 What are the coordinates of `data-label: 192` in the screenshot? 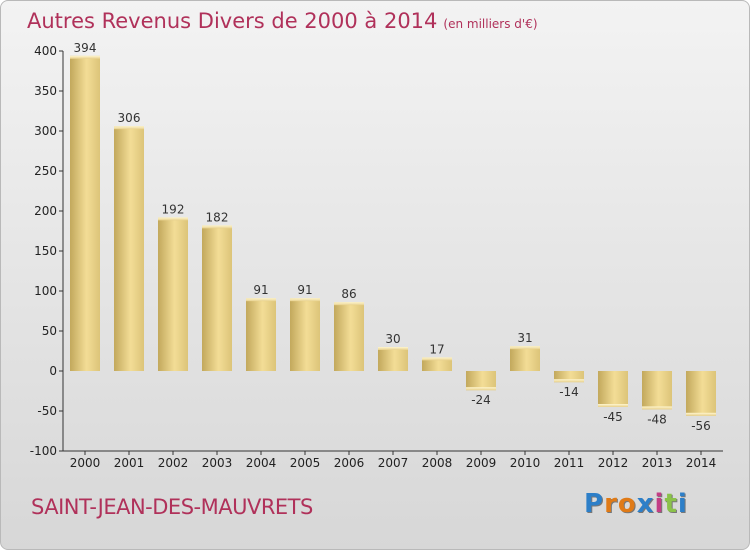 It's located at (173, 209).